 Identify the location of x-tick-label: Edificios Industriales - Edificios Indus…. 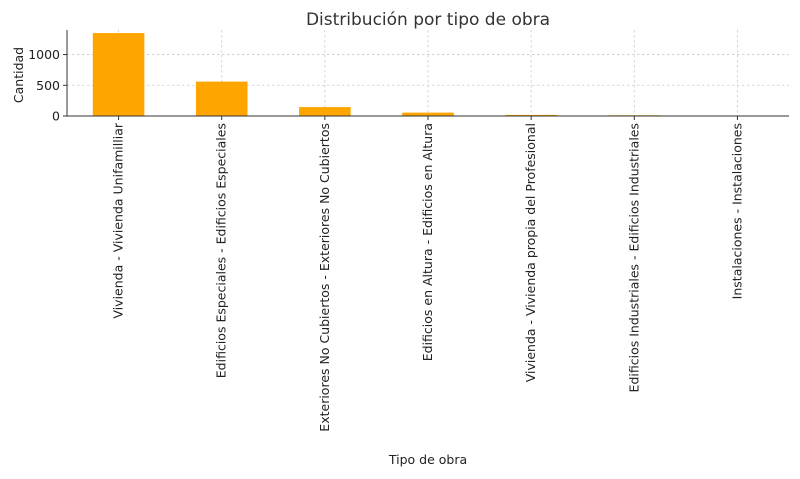
(633, 257).